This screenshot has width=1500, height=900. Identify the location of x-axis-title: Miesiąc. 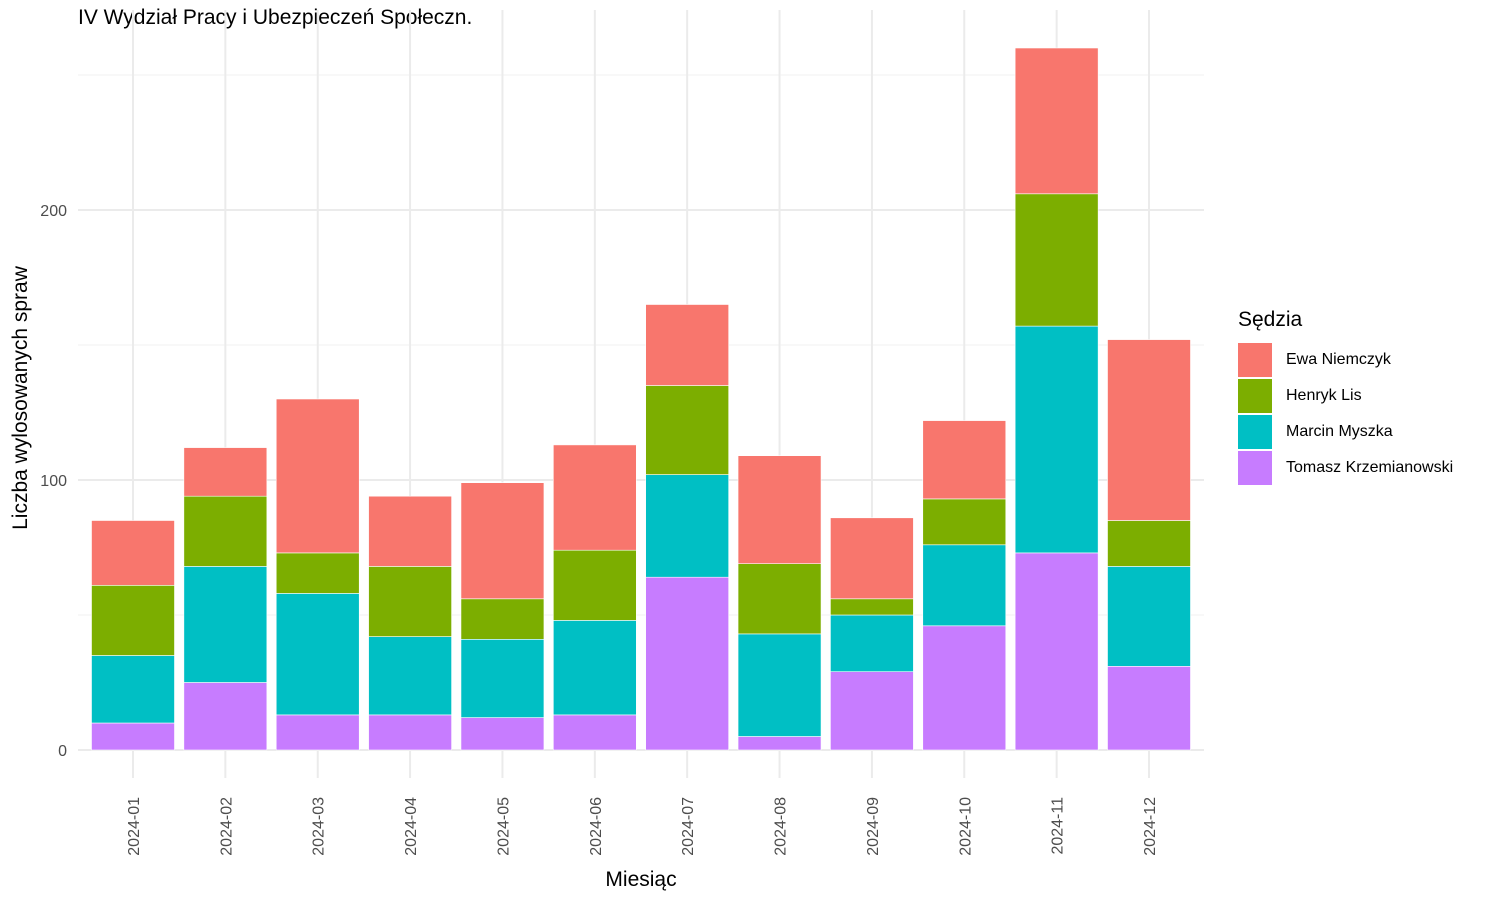
(640, 879).